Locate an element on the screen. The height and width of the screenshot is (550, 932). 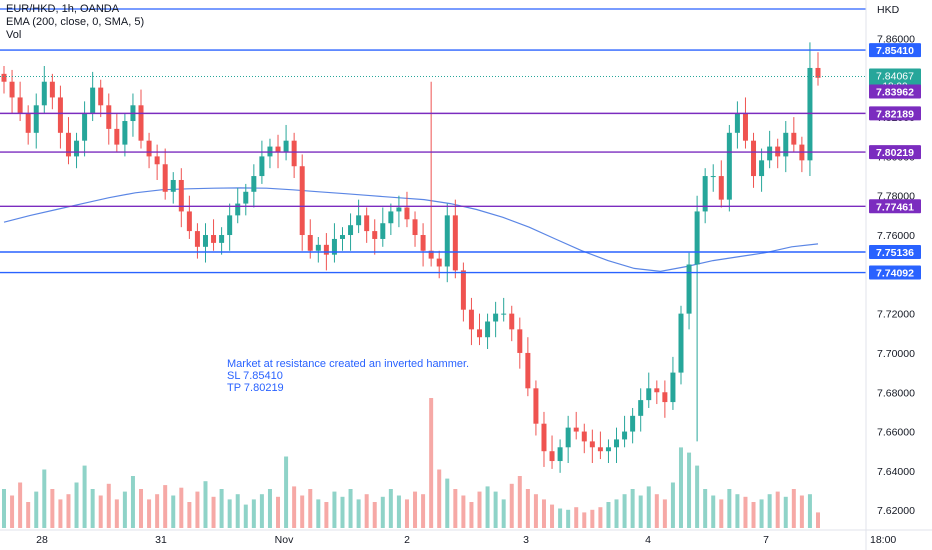
x-tick-label: 18:00 is located at coordinates (883, 540).